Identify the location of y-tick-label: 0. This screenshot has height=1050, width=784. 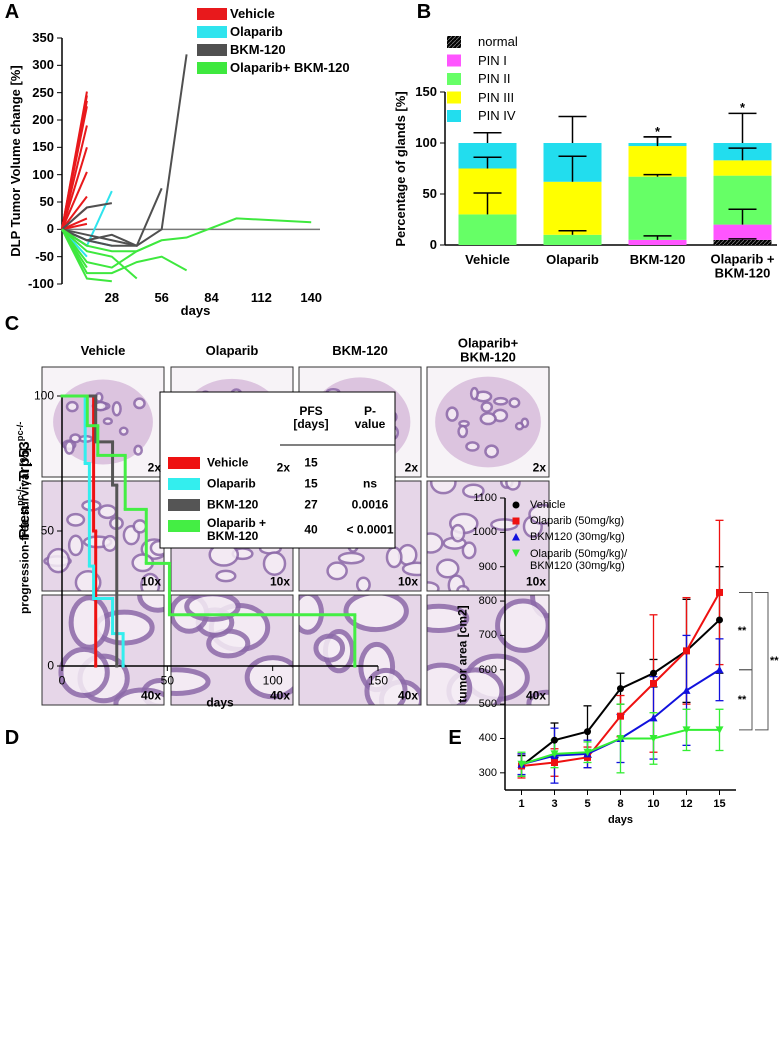
(433, 244).